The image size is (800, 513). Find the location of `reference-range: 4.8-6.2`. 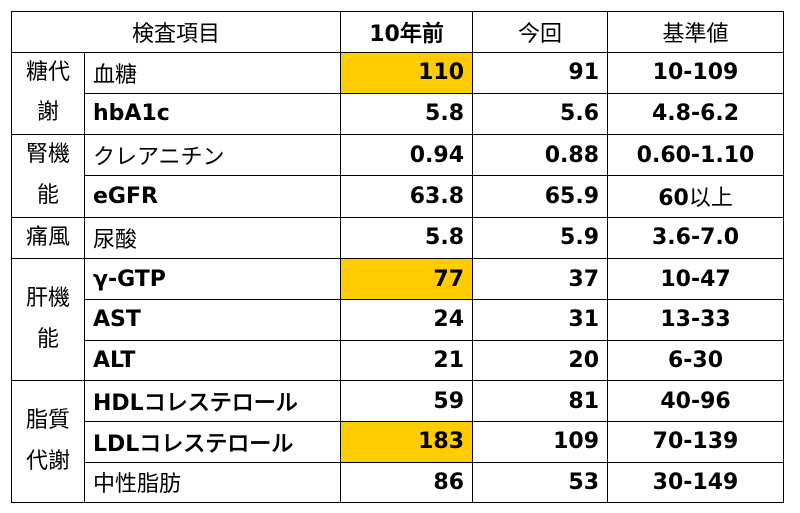

reference-range: 4.8-6.2 is located at coordinates (696, 114).